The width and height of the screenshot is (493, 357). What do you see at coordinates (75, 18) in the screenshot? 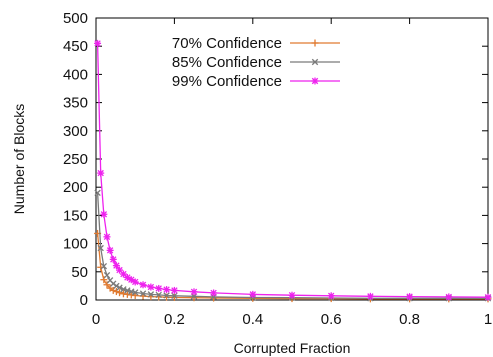
I see `y-tick-label: 500` at bounding box center [75, 18].